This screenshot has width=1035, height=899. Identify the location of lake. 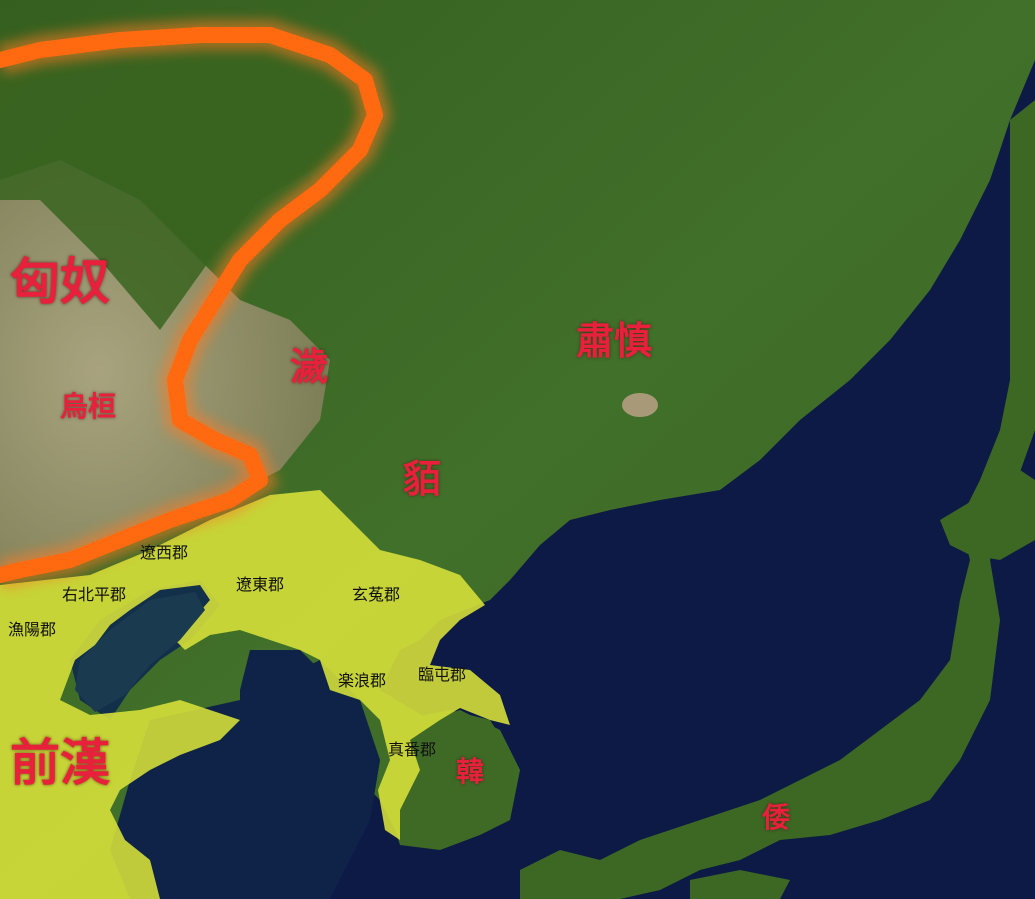
(640, 405).